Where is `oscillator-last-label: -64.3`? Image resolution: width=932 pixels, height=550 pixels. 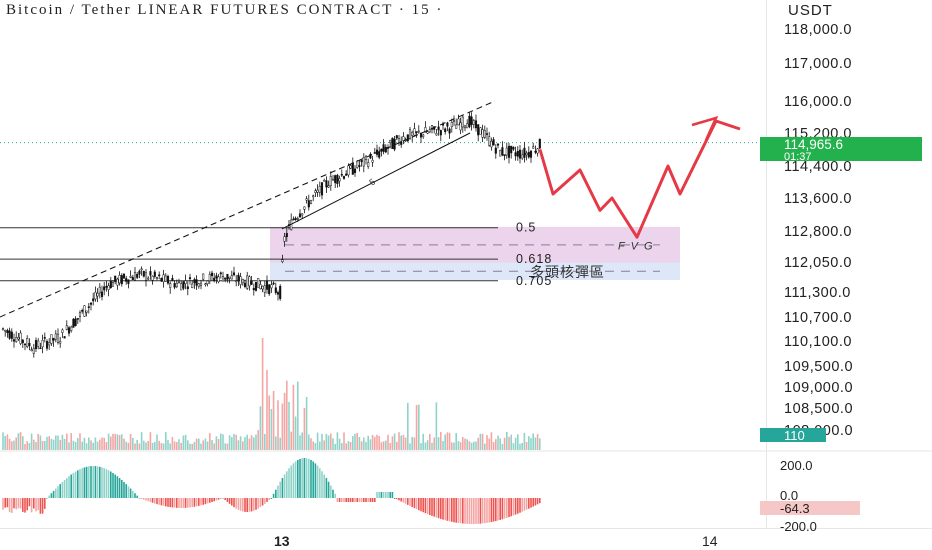 oscillator-last-label: -64.3 is located at coordinates (795, 508).